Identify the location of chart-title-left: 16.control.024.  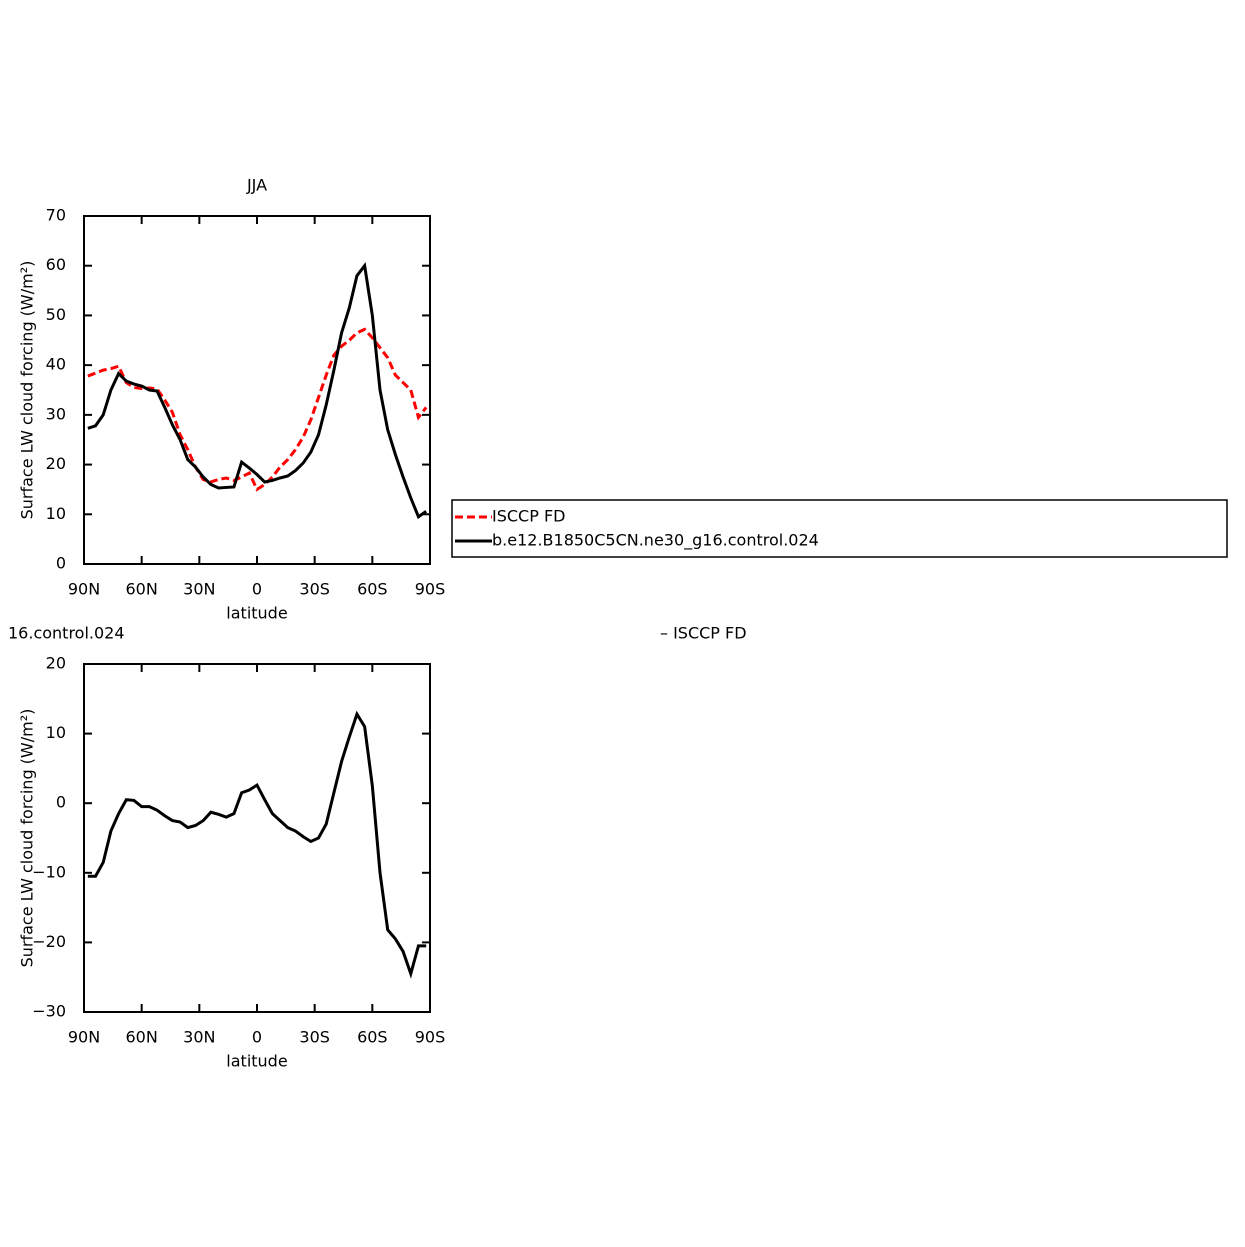
(66, 633).